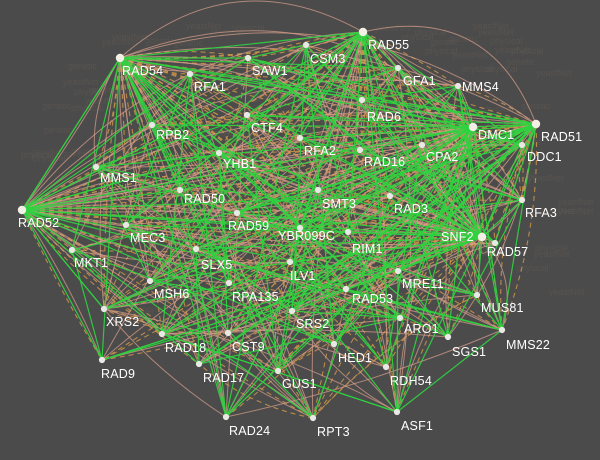  I want to click on network-node-label: RAD17, so click(224, 378).